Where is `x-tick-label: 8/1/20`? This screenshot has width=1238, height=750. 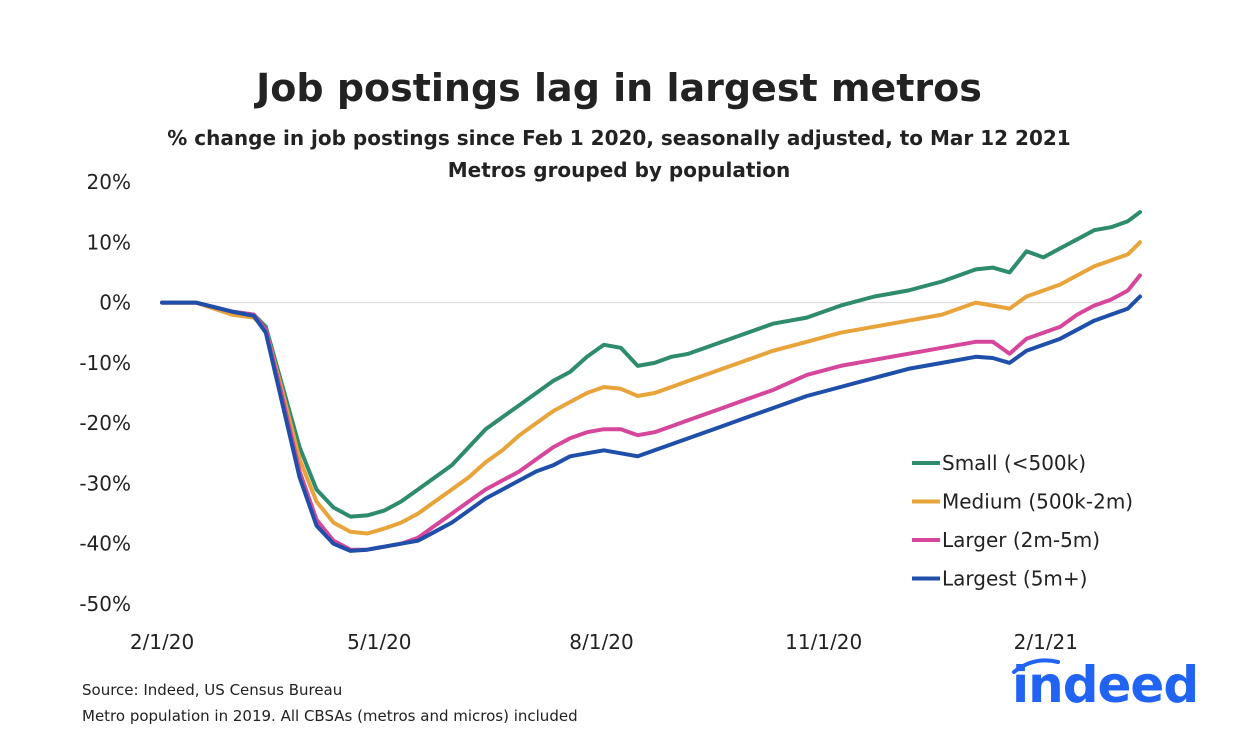 x-tick-label: 8/1/20 is located at coordinates (601, 640).